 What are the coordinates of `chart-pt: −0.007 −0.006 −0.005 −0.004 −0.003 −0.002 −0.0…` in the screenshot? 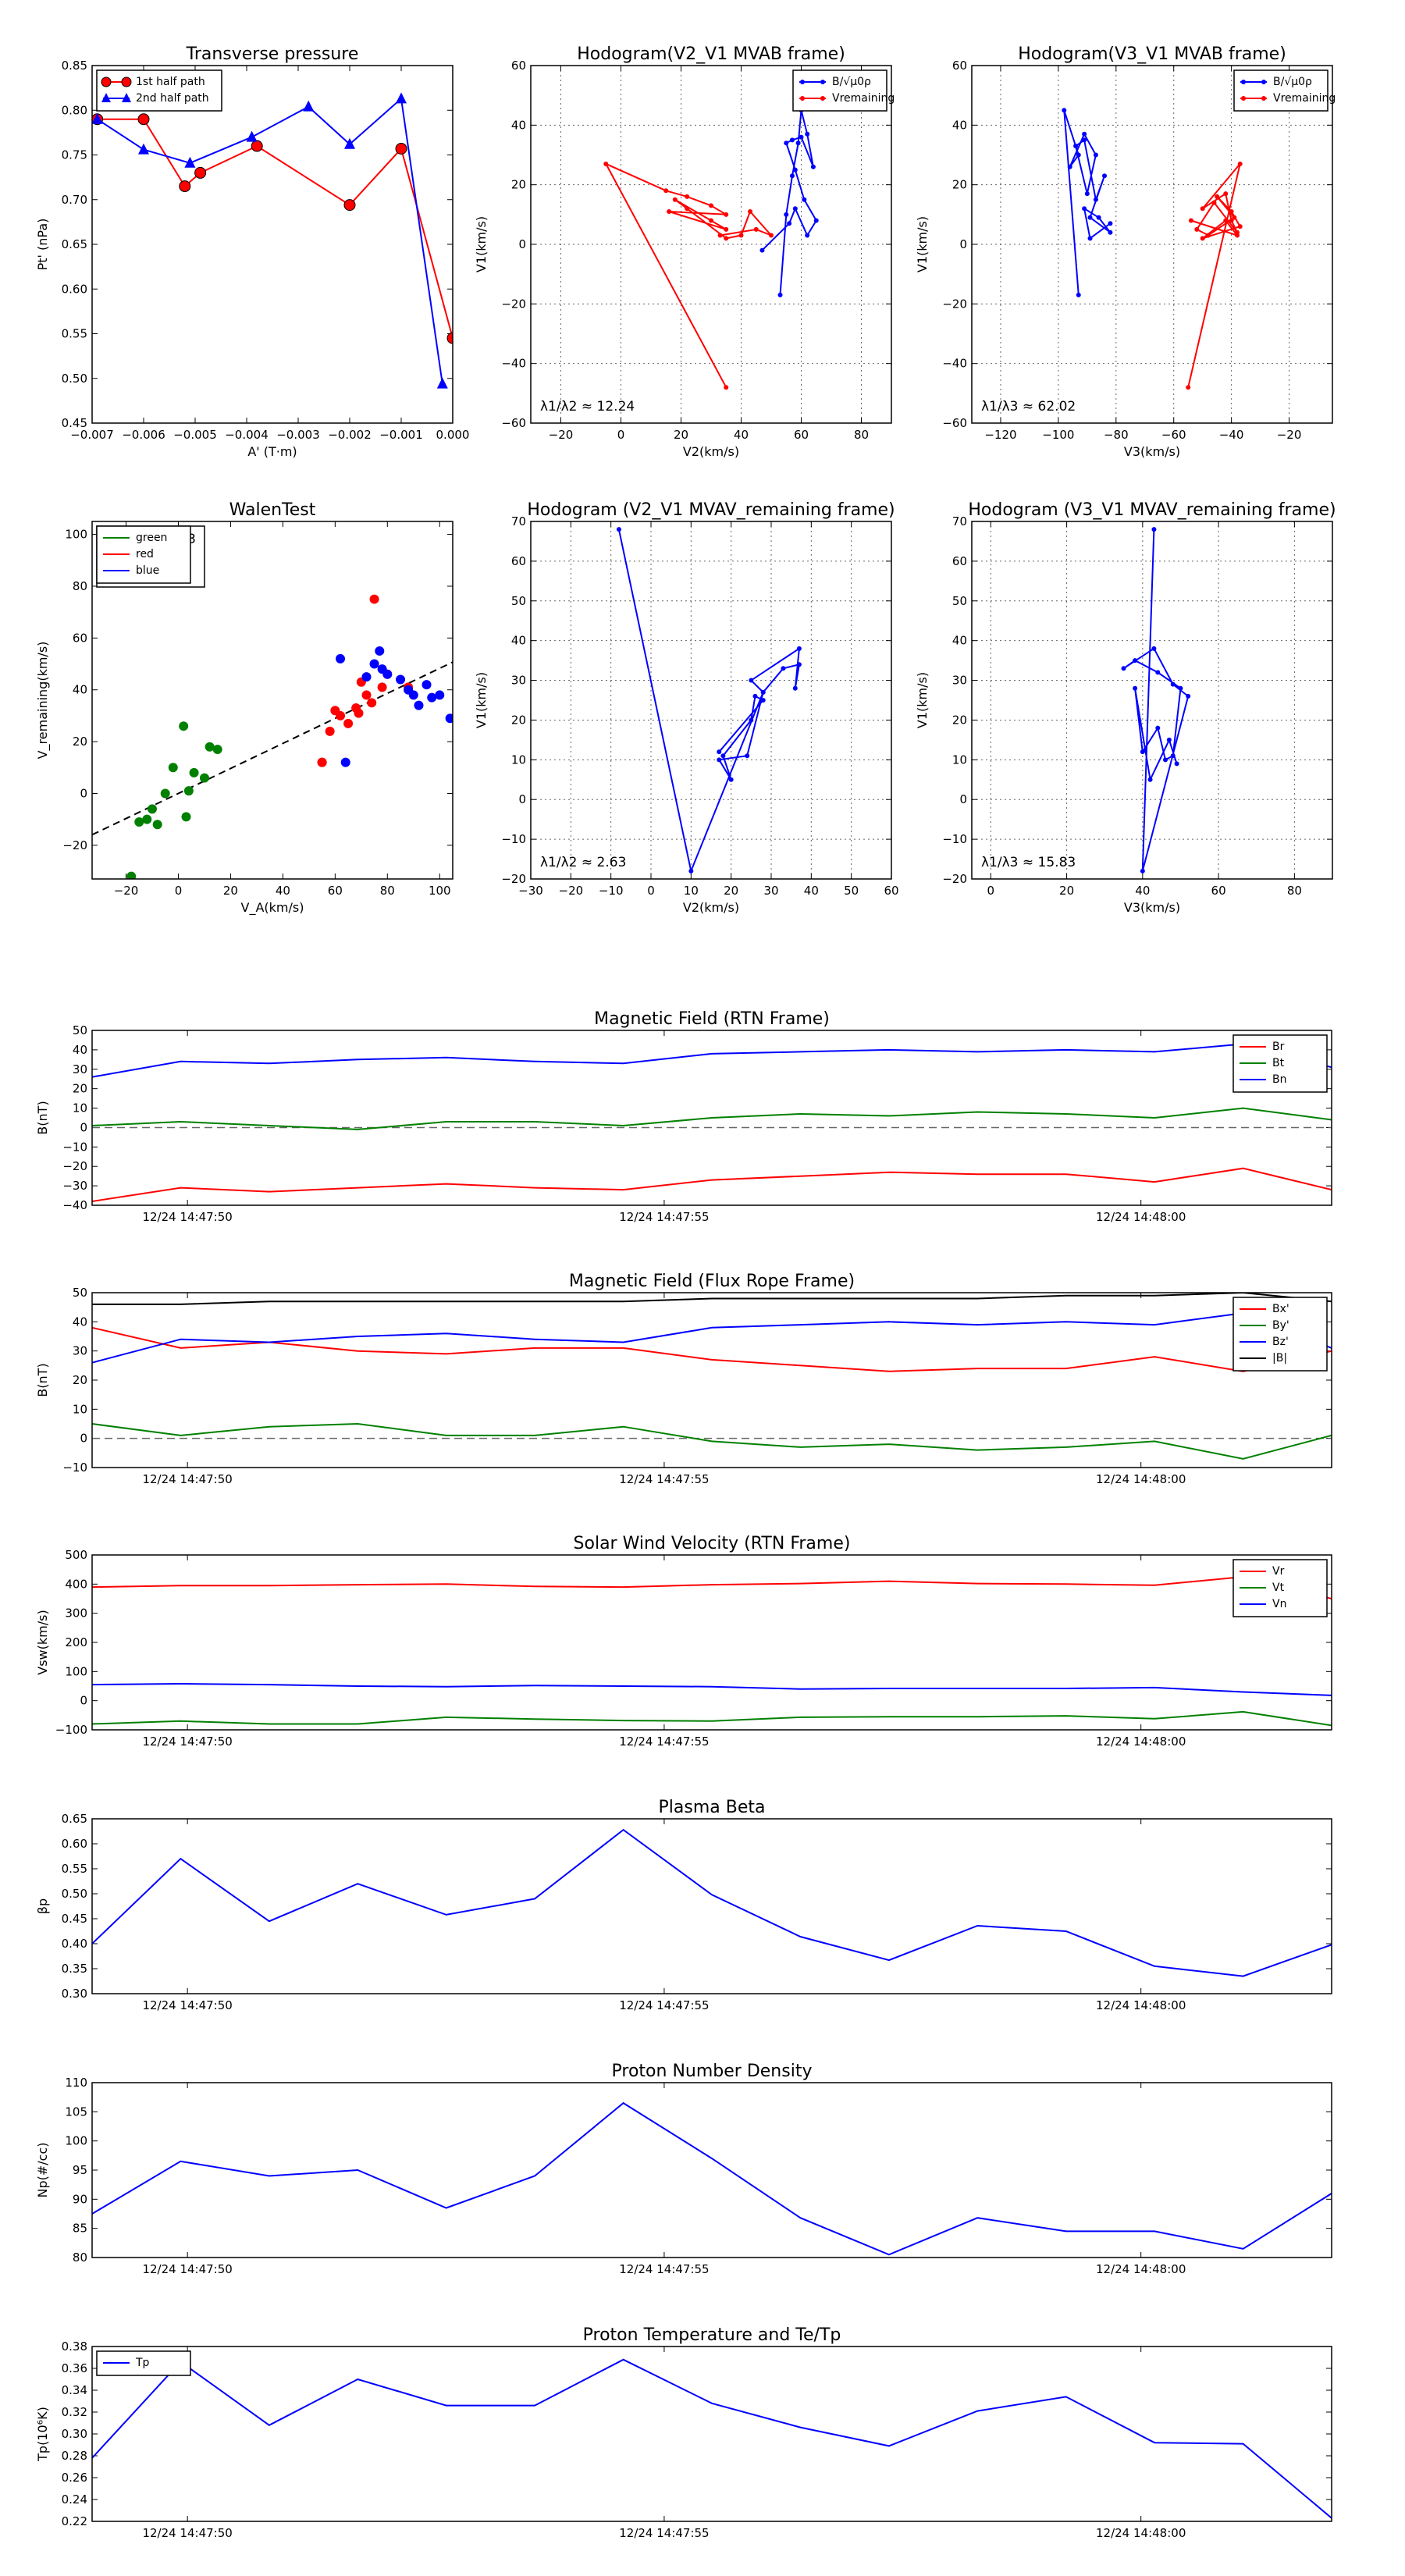 It's located at (252, 251).